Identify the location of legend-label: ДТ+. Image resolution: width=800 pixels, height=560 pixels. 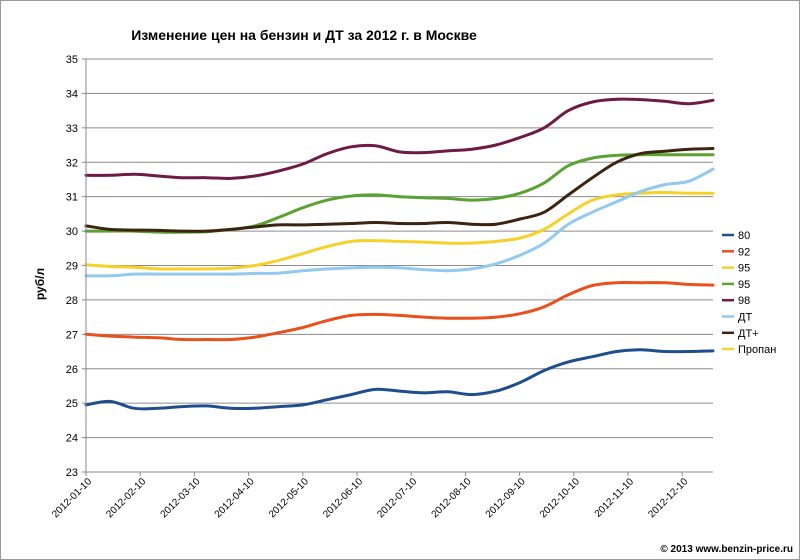
(748, 334).